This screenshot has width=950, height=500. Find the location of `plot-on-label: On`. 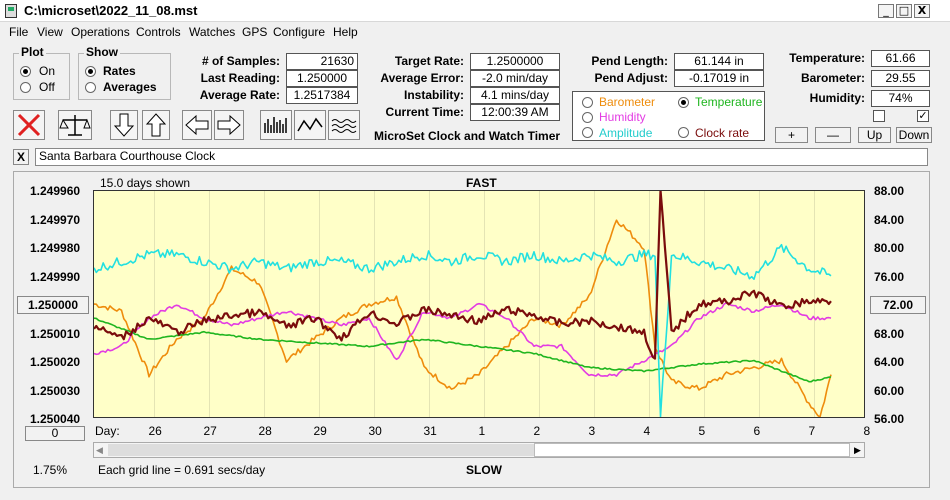

plot-on-label: On is located at coordinates (47, 71).